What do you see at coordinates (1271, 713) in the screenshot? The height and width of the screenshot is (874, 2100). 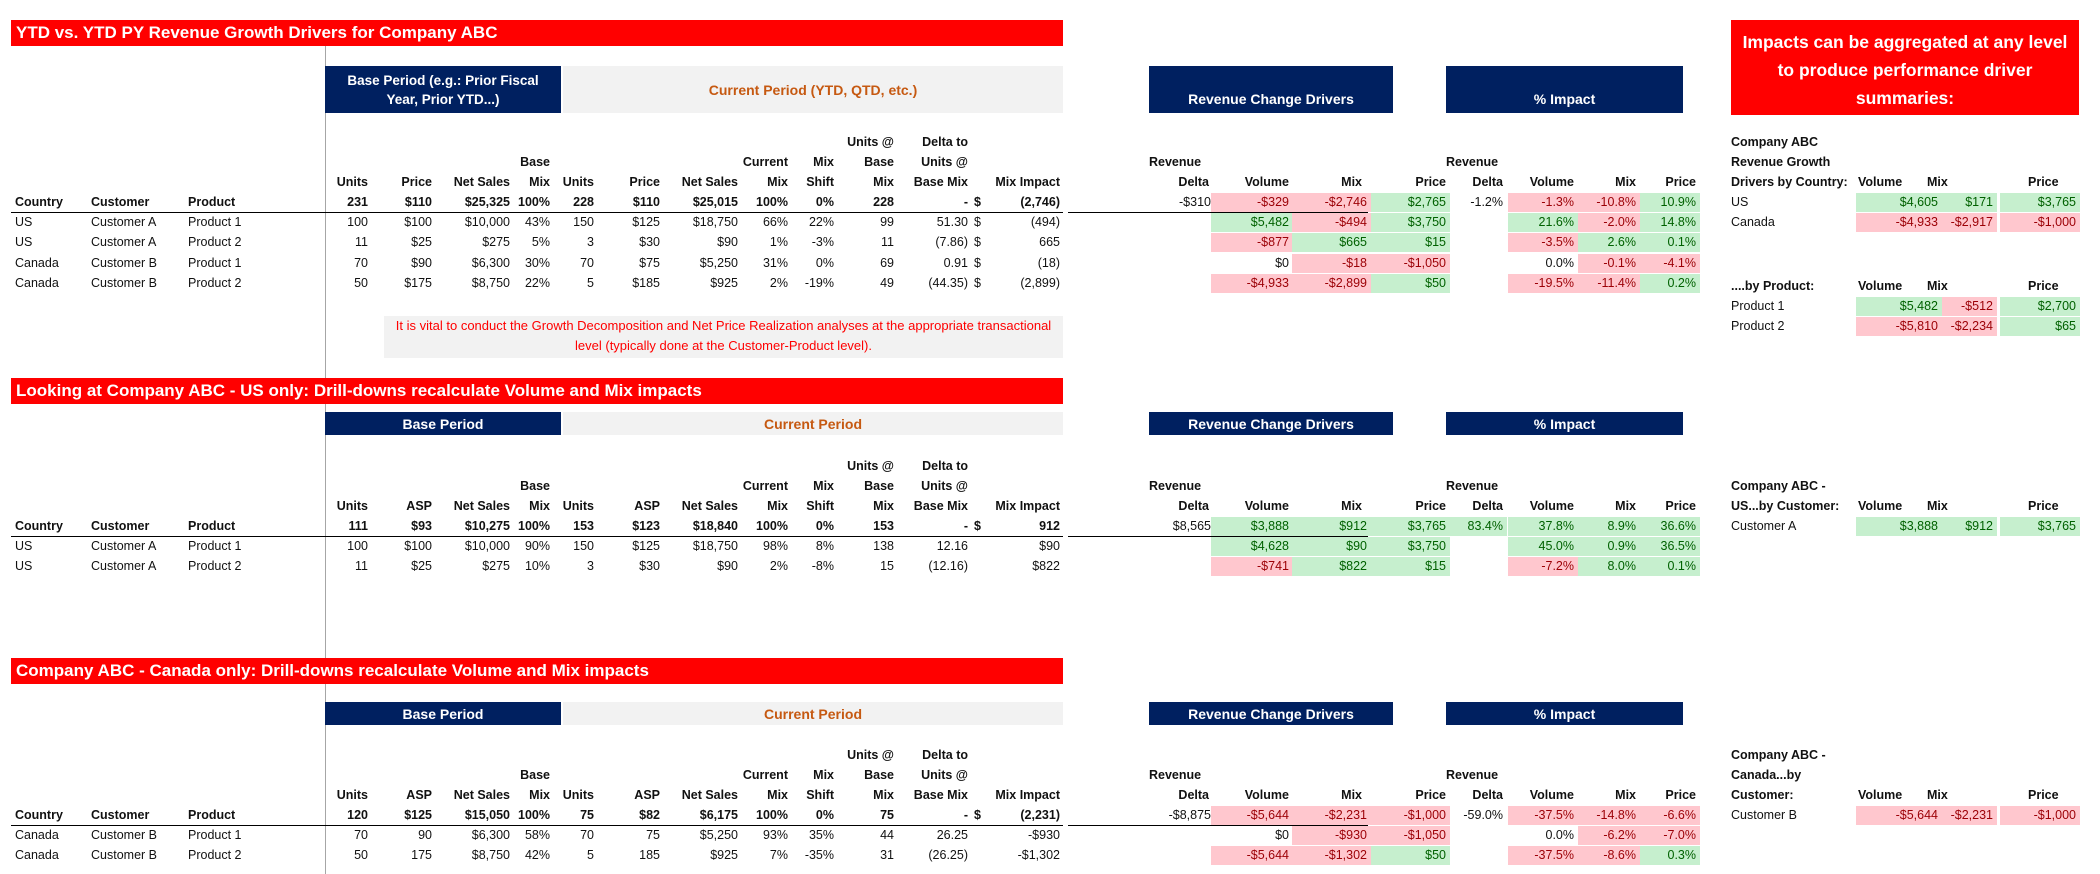 I see `band-rev-drivers-canada: Revenue Change Drivers` at bounding box center [1271, 713].